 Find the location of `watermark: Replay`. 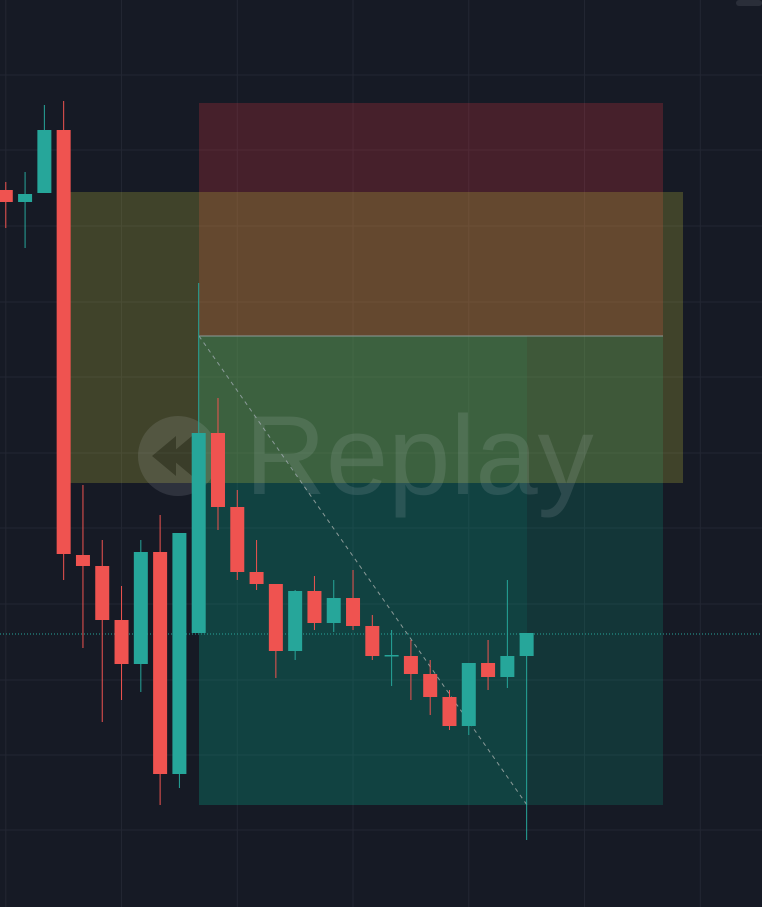

watermark: Replay is located at coordinates (419, 455).